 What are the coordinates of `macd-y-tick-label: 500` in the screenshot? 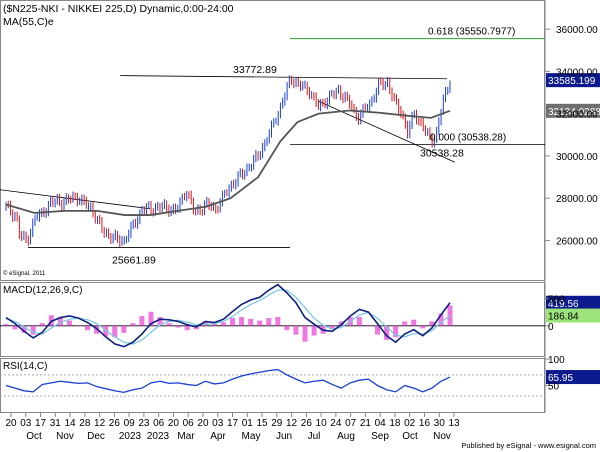 It's located at (556, 299).